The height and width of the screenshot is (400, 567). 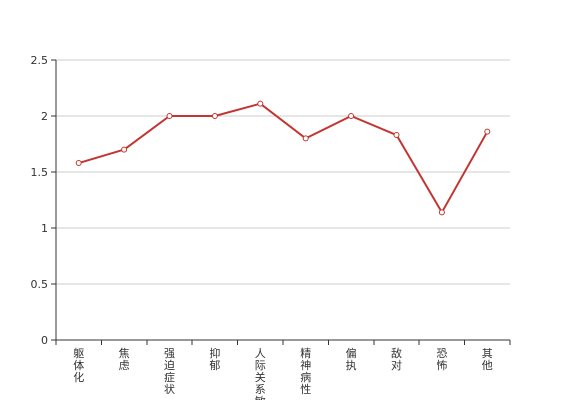 What do you see at coordinates (260, 373) in the screenshot?
I see `x-tick-label: 人际关系敏感` at bounding box center [260, 373].